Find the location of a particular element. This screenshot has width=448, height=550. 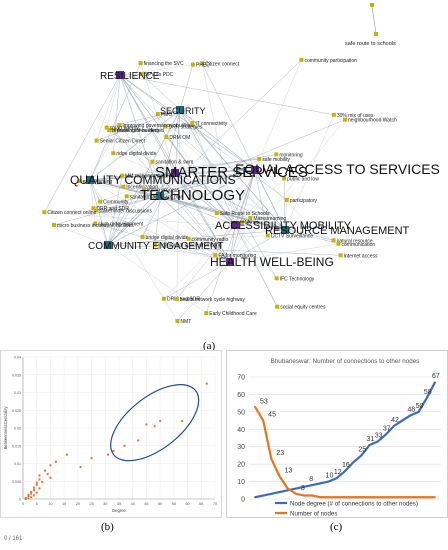

line-data-label: 42 is located at coordinates (395, 420).